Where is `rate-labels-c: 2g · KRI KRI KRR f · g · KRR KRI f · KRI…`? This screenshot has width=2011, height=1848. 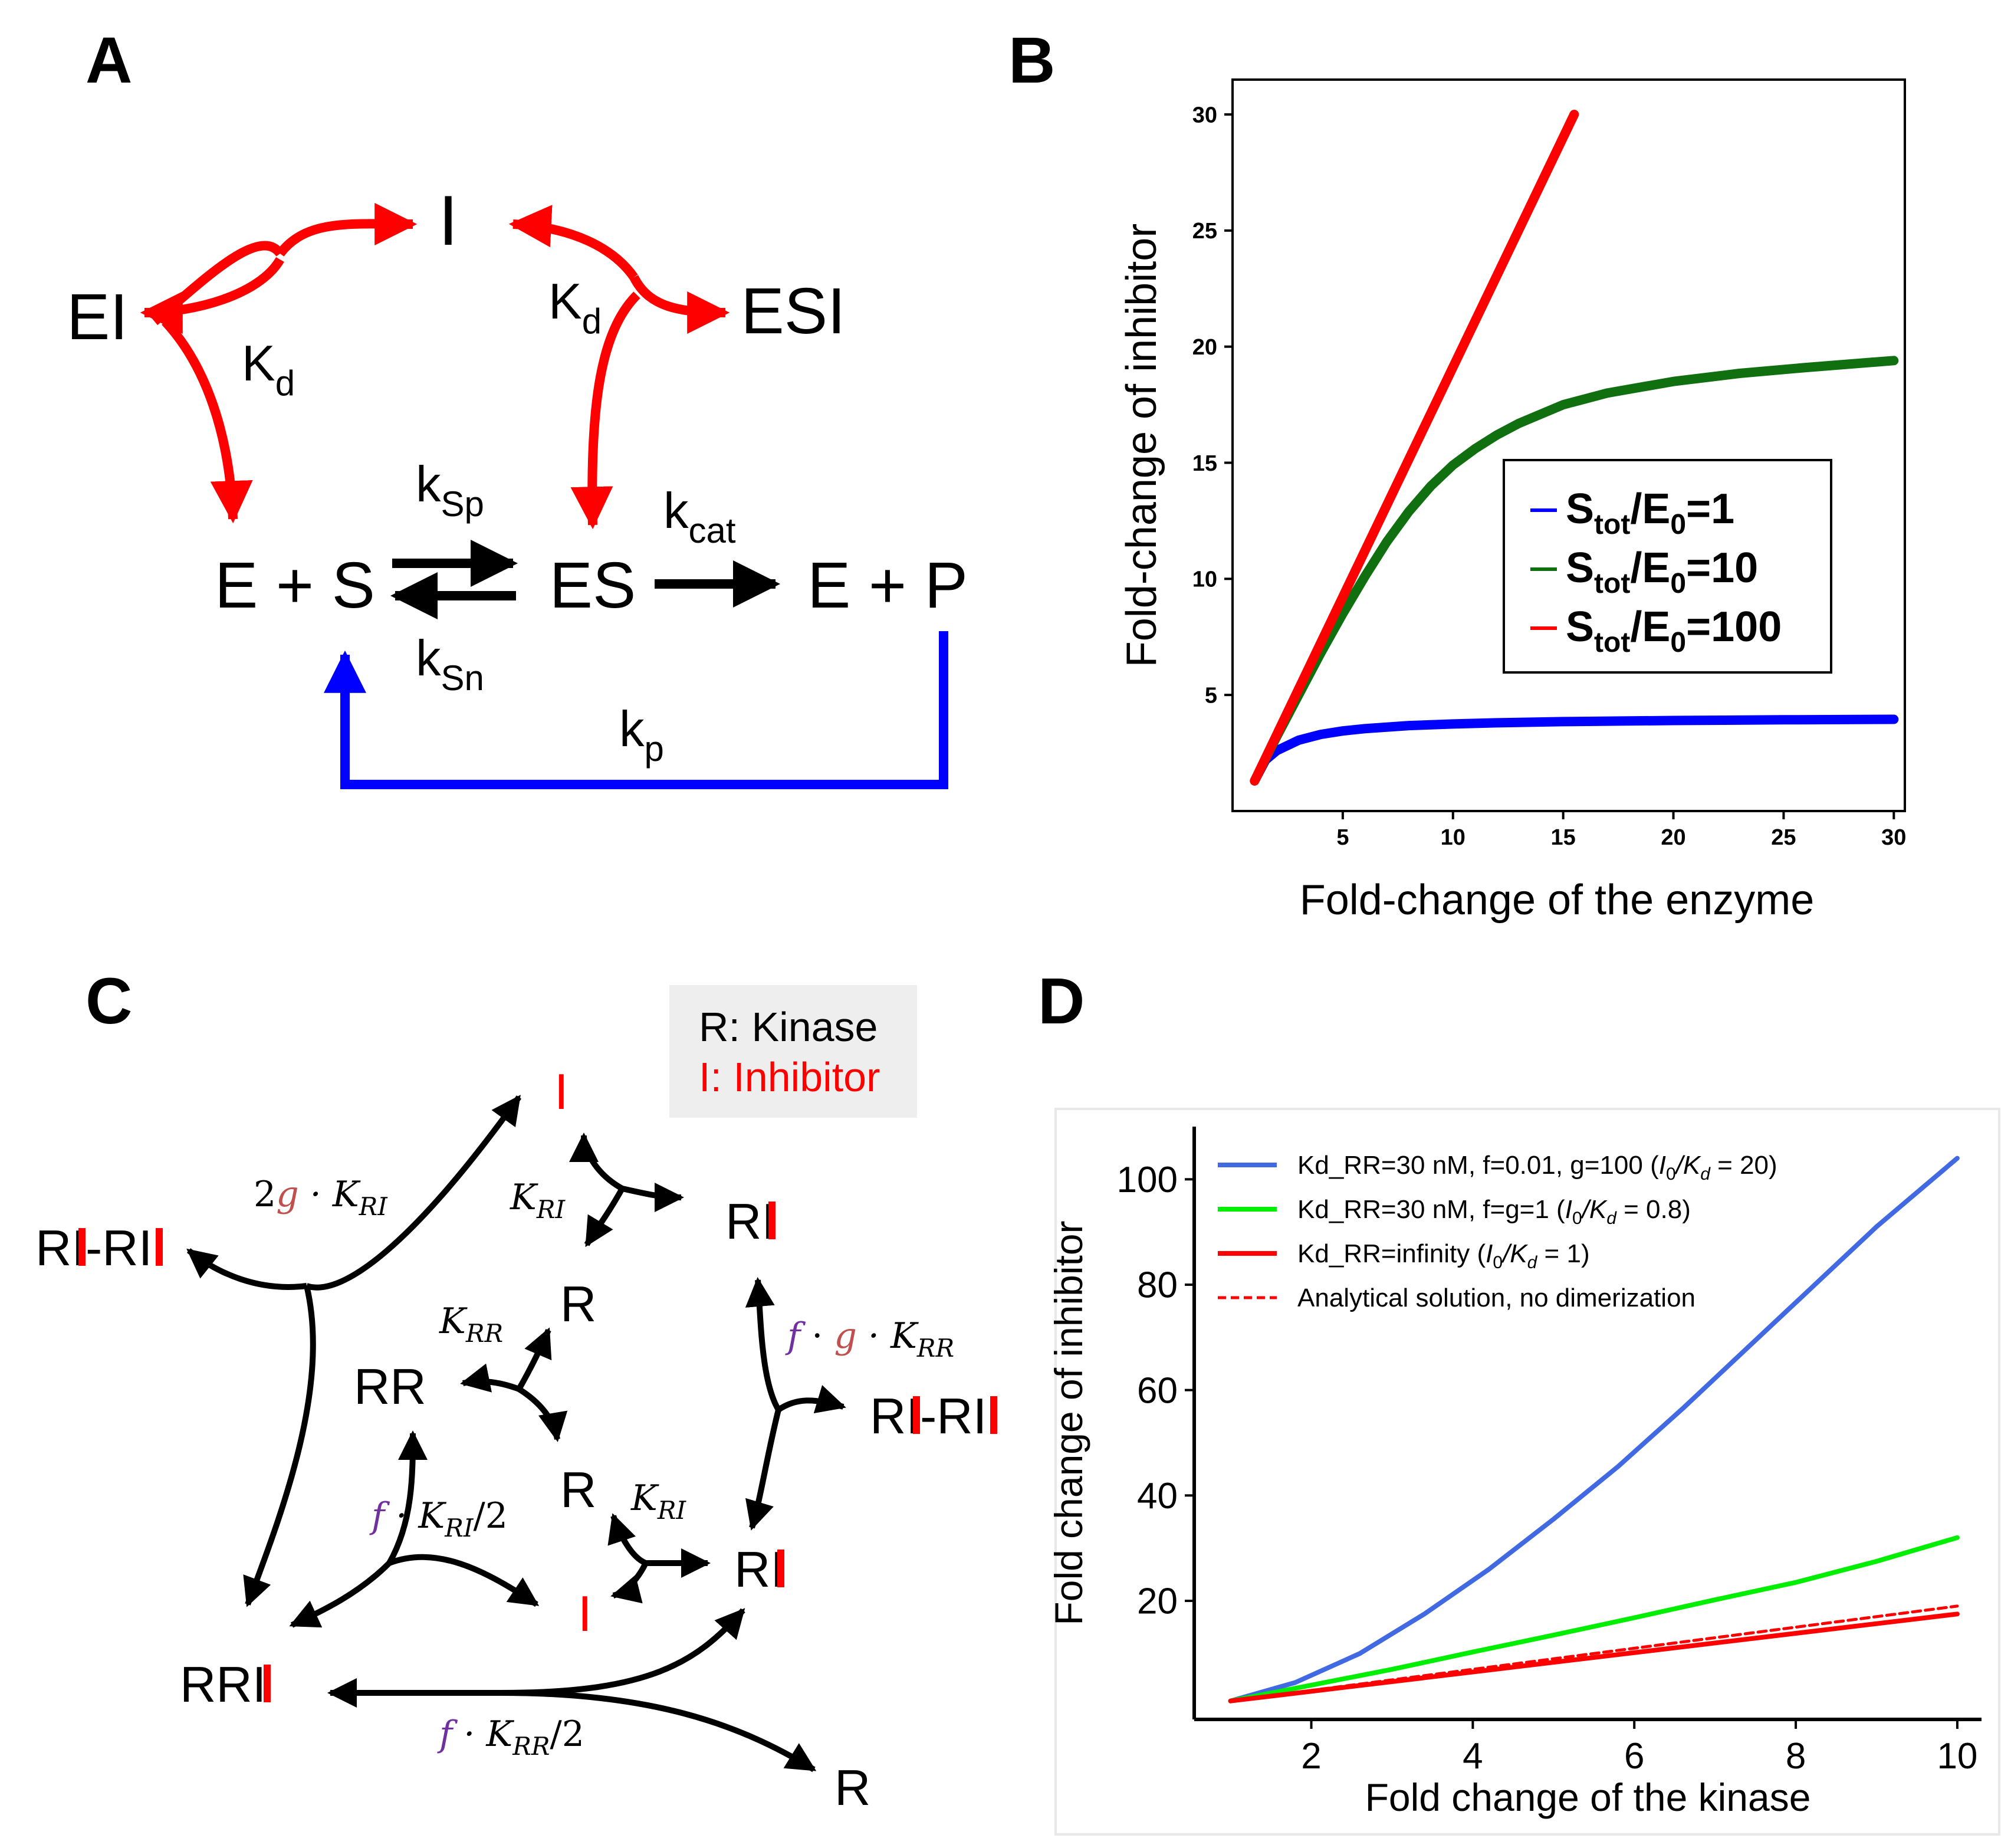
rate-labels-c: 2g · KRI KRI KRR f · g · KRR KRI f · KRI… is located at coordinates (604, 1468).